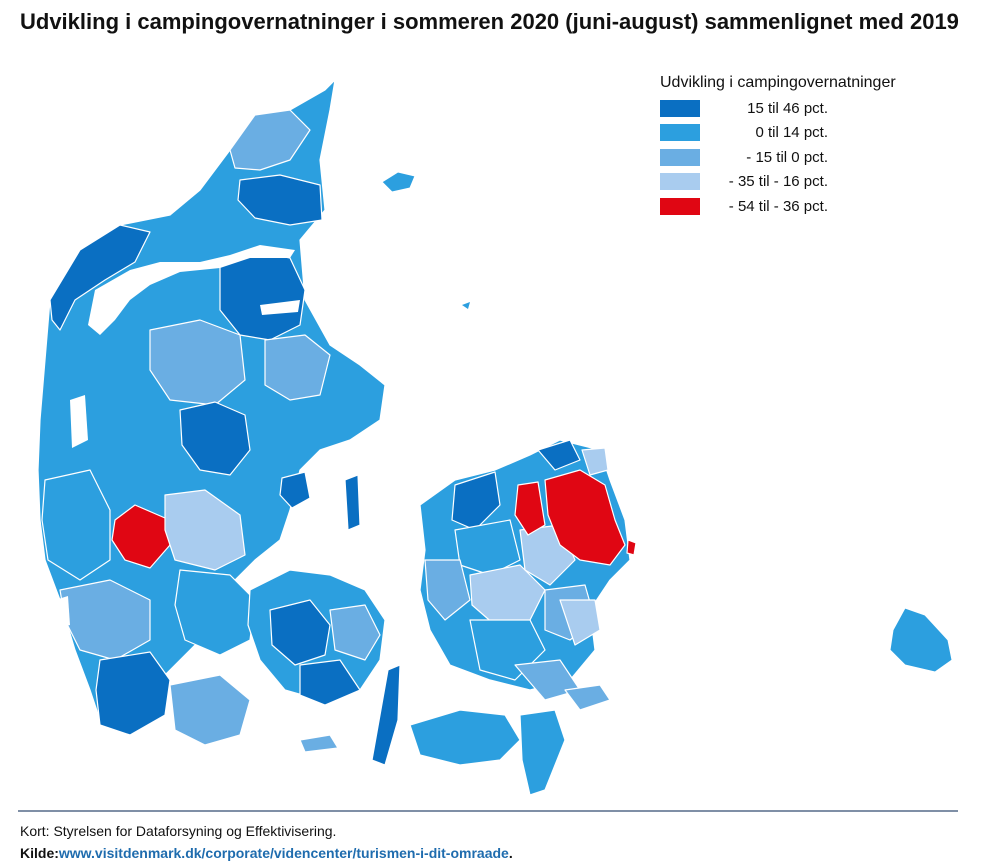  Describe the element at coordinates (778, 206) in the screenshot. I see `legend-label: - 54 til - 36 pct.` at that location.